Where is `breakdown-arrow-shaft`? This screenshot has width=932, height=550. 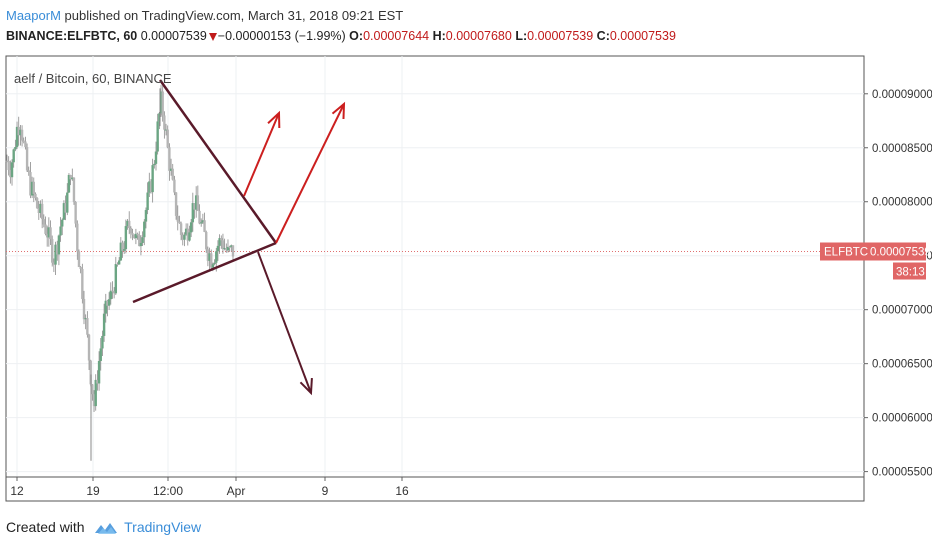
breakdown-arrow-shaft is located at coordinates (284, 322).